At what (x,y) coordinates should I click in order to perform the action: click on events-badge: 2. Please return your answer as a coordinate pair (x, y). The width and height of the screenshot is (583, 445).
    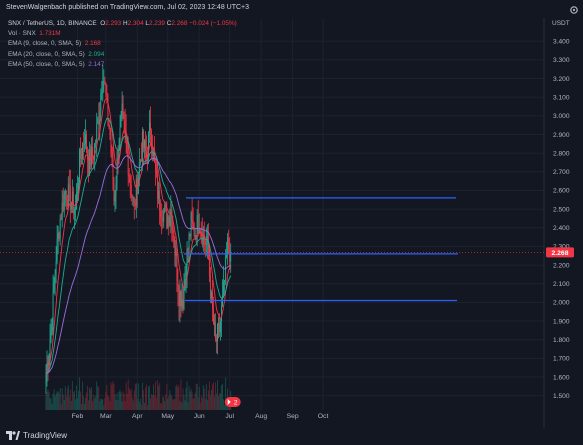
    Looking at the image, I should click on (232, 402).